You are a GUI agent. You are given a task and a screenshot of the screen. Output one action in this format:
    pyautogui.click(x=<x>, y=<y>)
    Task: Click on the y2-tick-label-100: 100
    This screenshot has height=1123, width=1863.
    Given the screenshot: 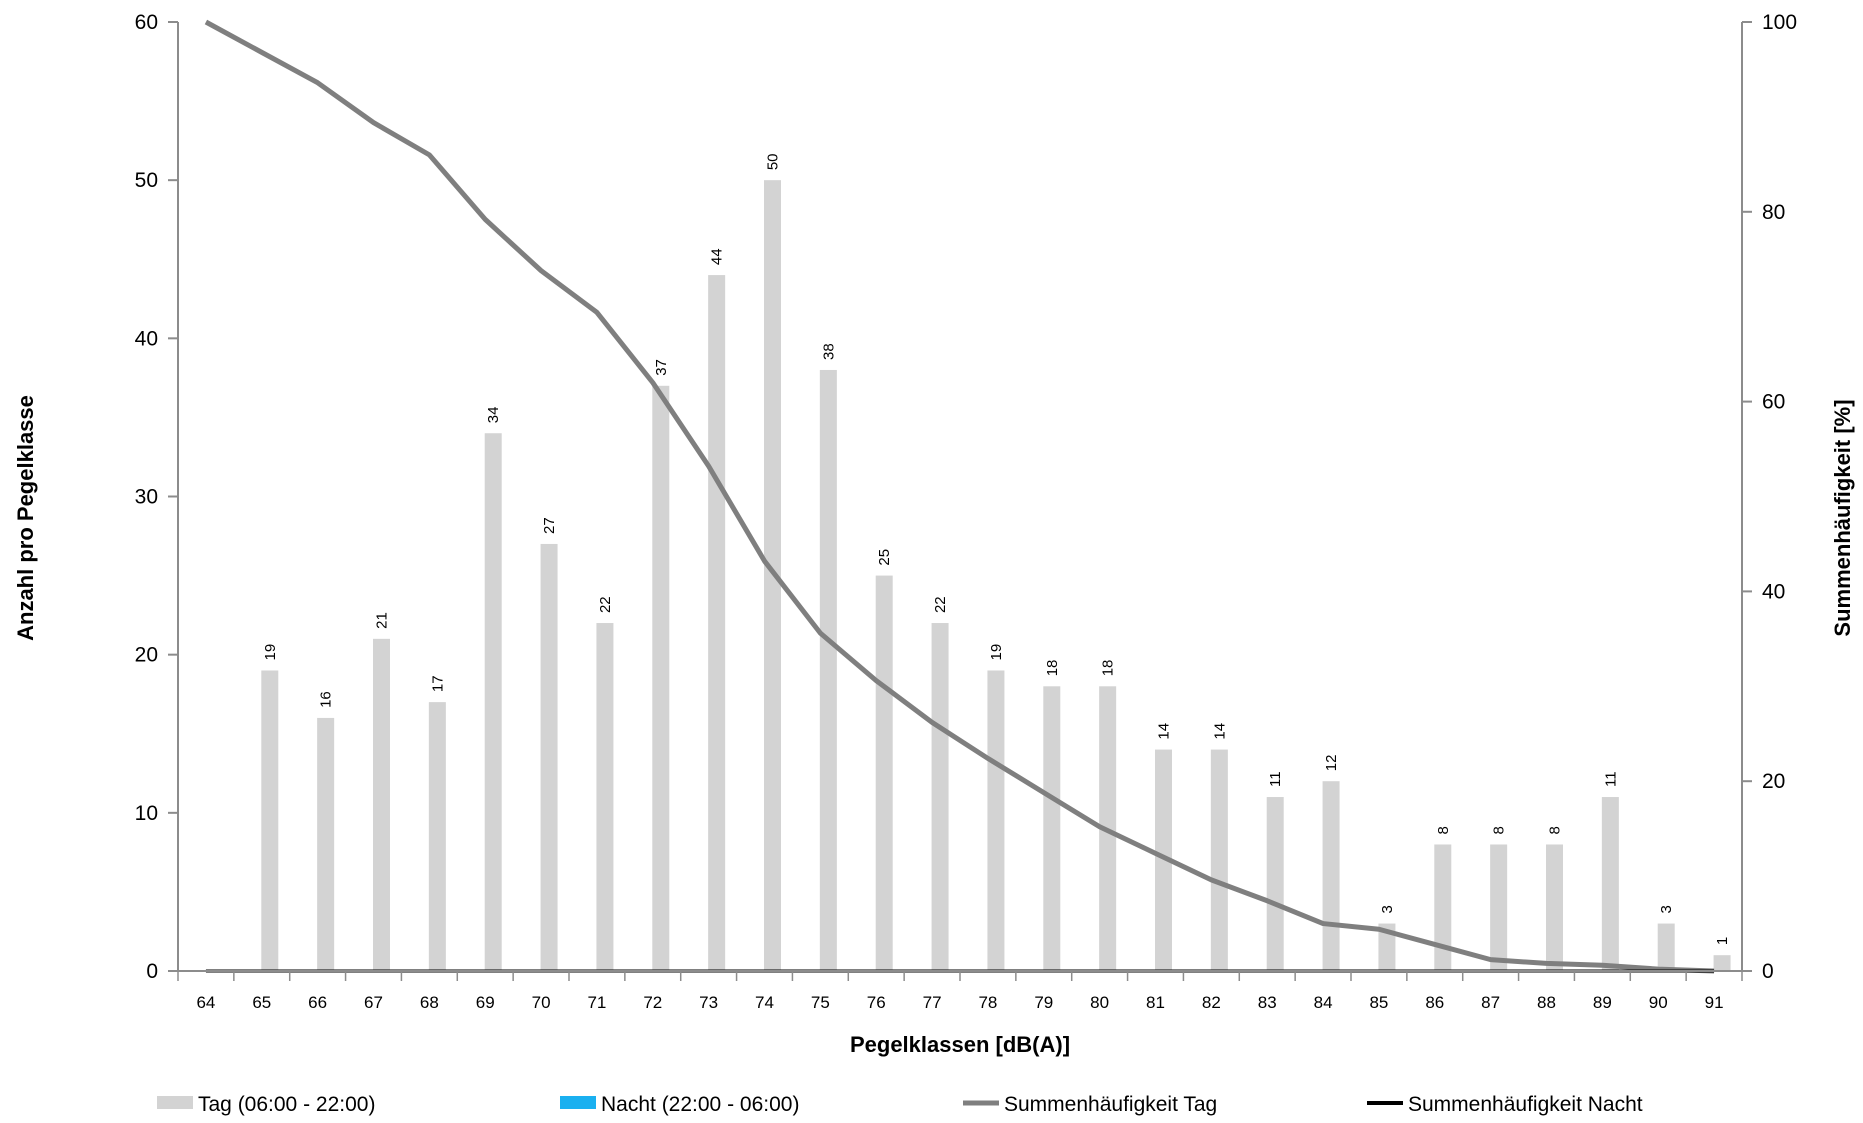 What is the action you would take?
    pyautogui.click(x=1779, y=22)
    